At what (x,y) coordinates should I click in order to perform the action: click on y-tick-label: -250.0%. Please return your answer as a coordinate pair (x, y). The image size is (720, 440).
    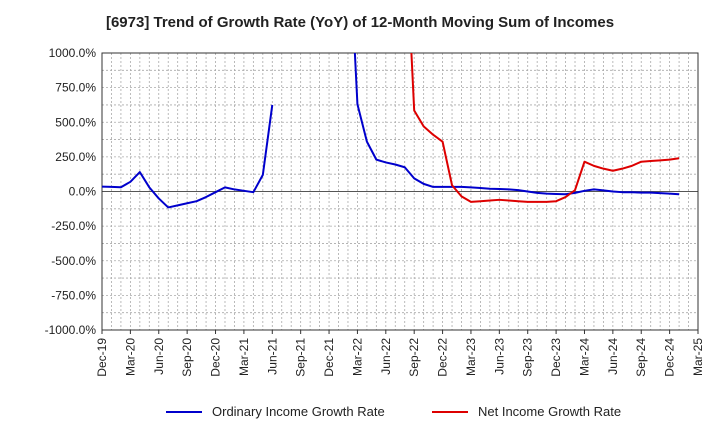
    Looking at the image, I should click on (73, 226).